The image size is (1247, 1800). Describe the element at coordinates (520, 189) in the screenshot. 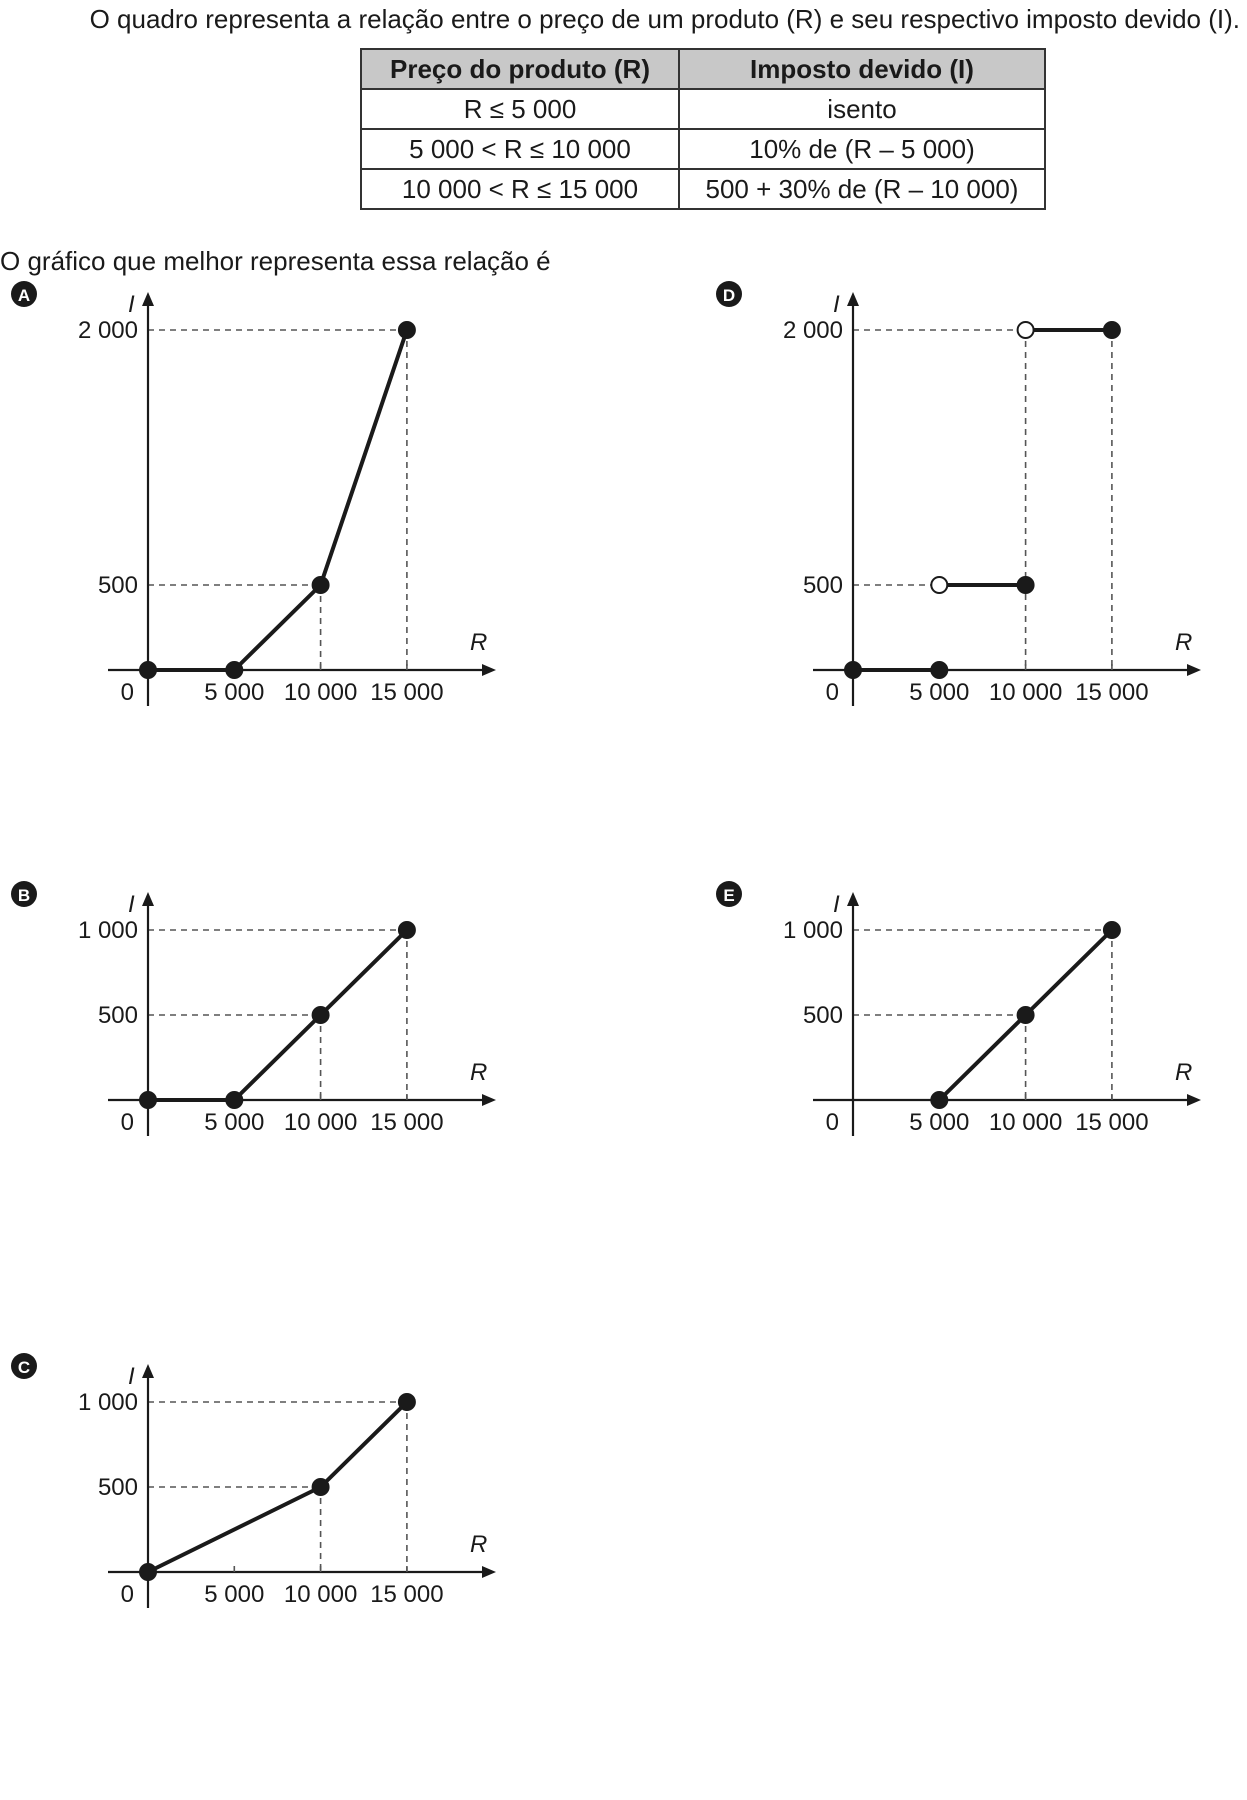

I see `table-cell: 10 000 < R ≤ 15 000` at that location.